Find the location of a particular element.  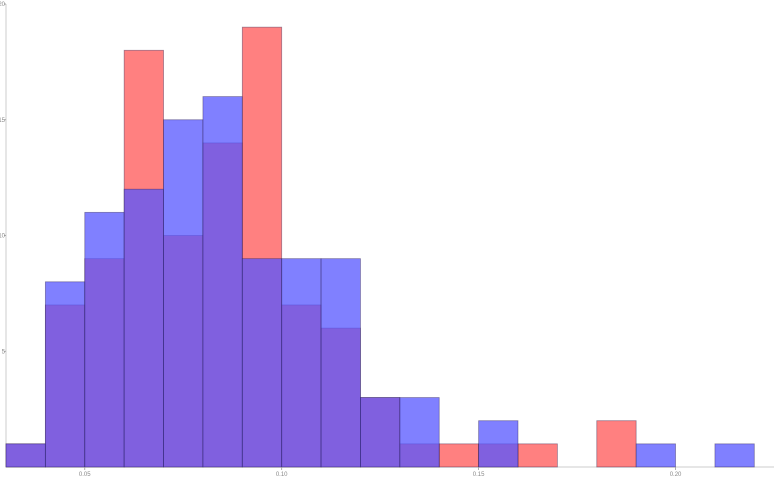

x-tick-label: 0.10 is located at coordinates (282, 475).